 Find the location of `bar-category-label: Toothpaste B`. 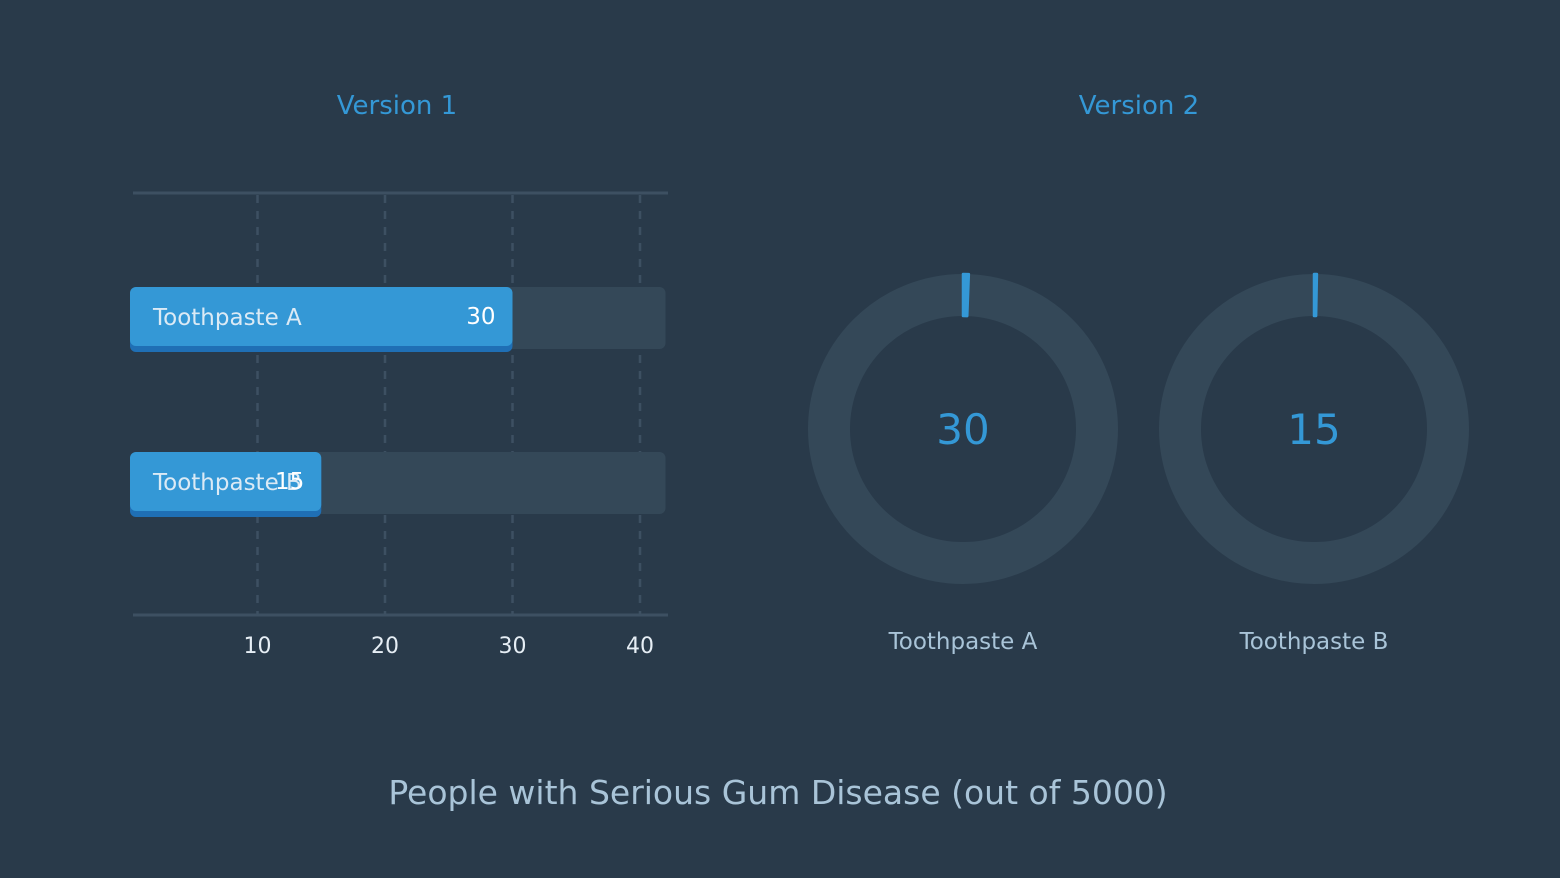

bar-category-label: Toothpaste B is located at coordinates (227, 483).